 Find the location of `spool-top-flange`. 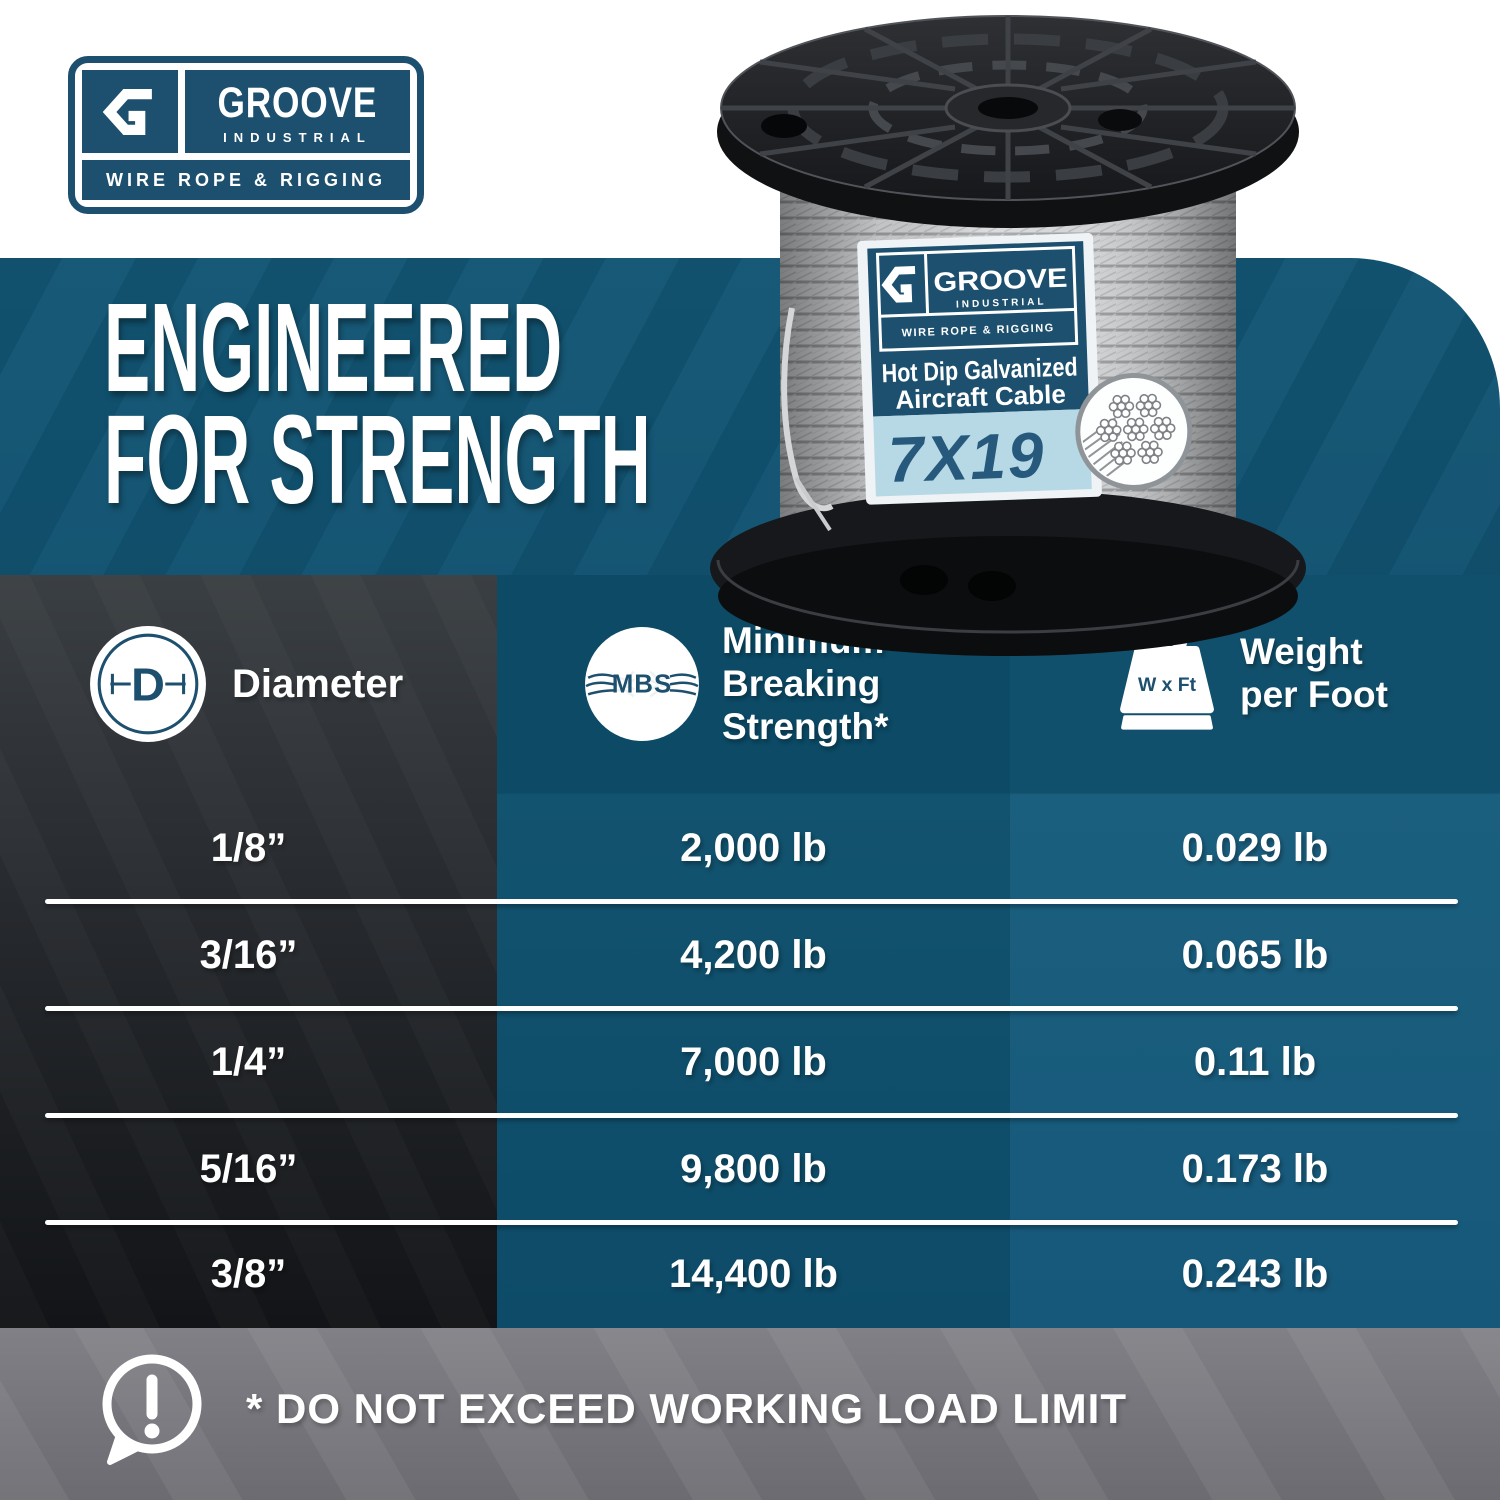

spool-top-flange is located at coordinates (1008, 121).